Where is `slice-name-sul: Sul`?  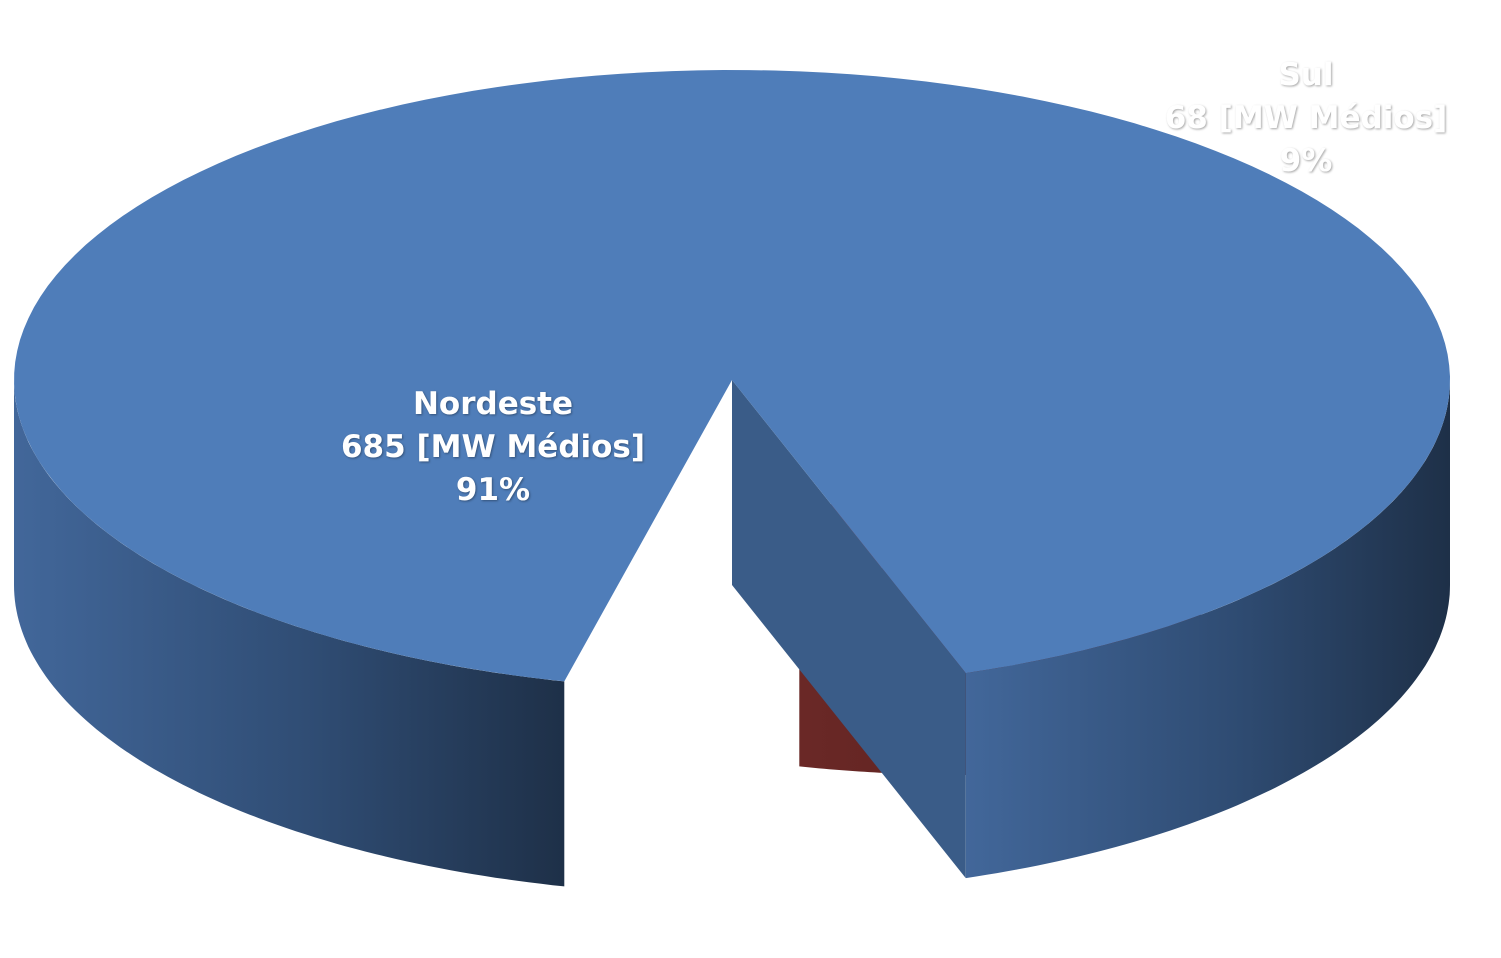
slice-name-sul: Sul is located at coordinates (1306, 75).